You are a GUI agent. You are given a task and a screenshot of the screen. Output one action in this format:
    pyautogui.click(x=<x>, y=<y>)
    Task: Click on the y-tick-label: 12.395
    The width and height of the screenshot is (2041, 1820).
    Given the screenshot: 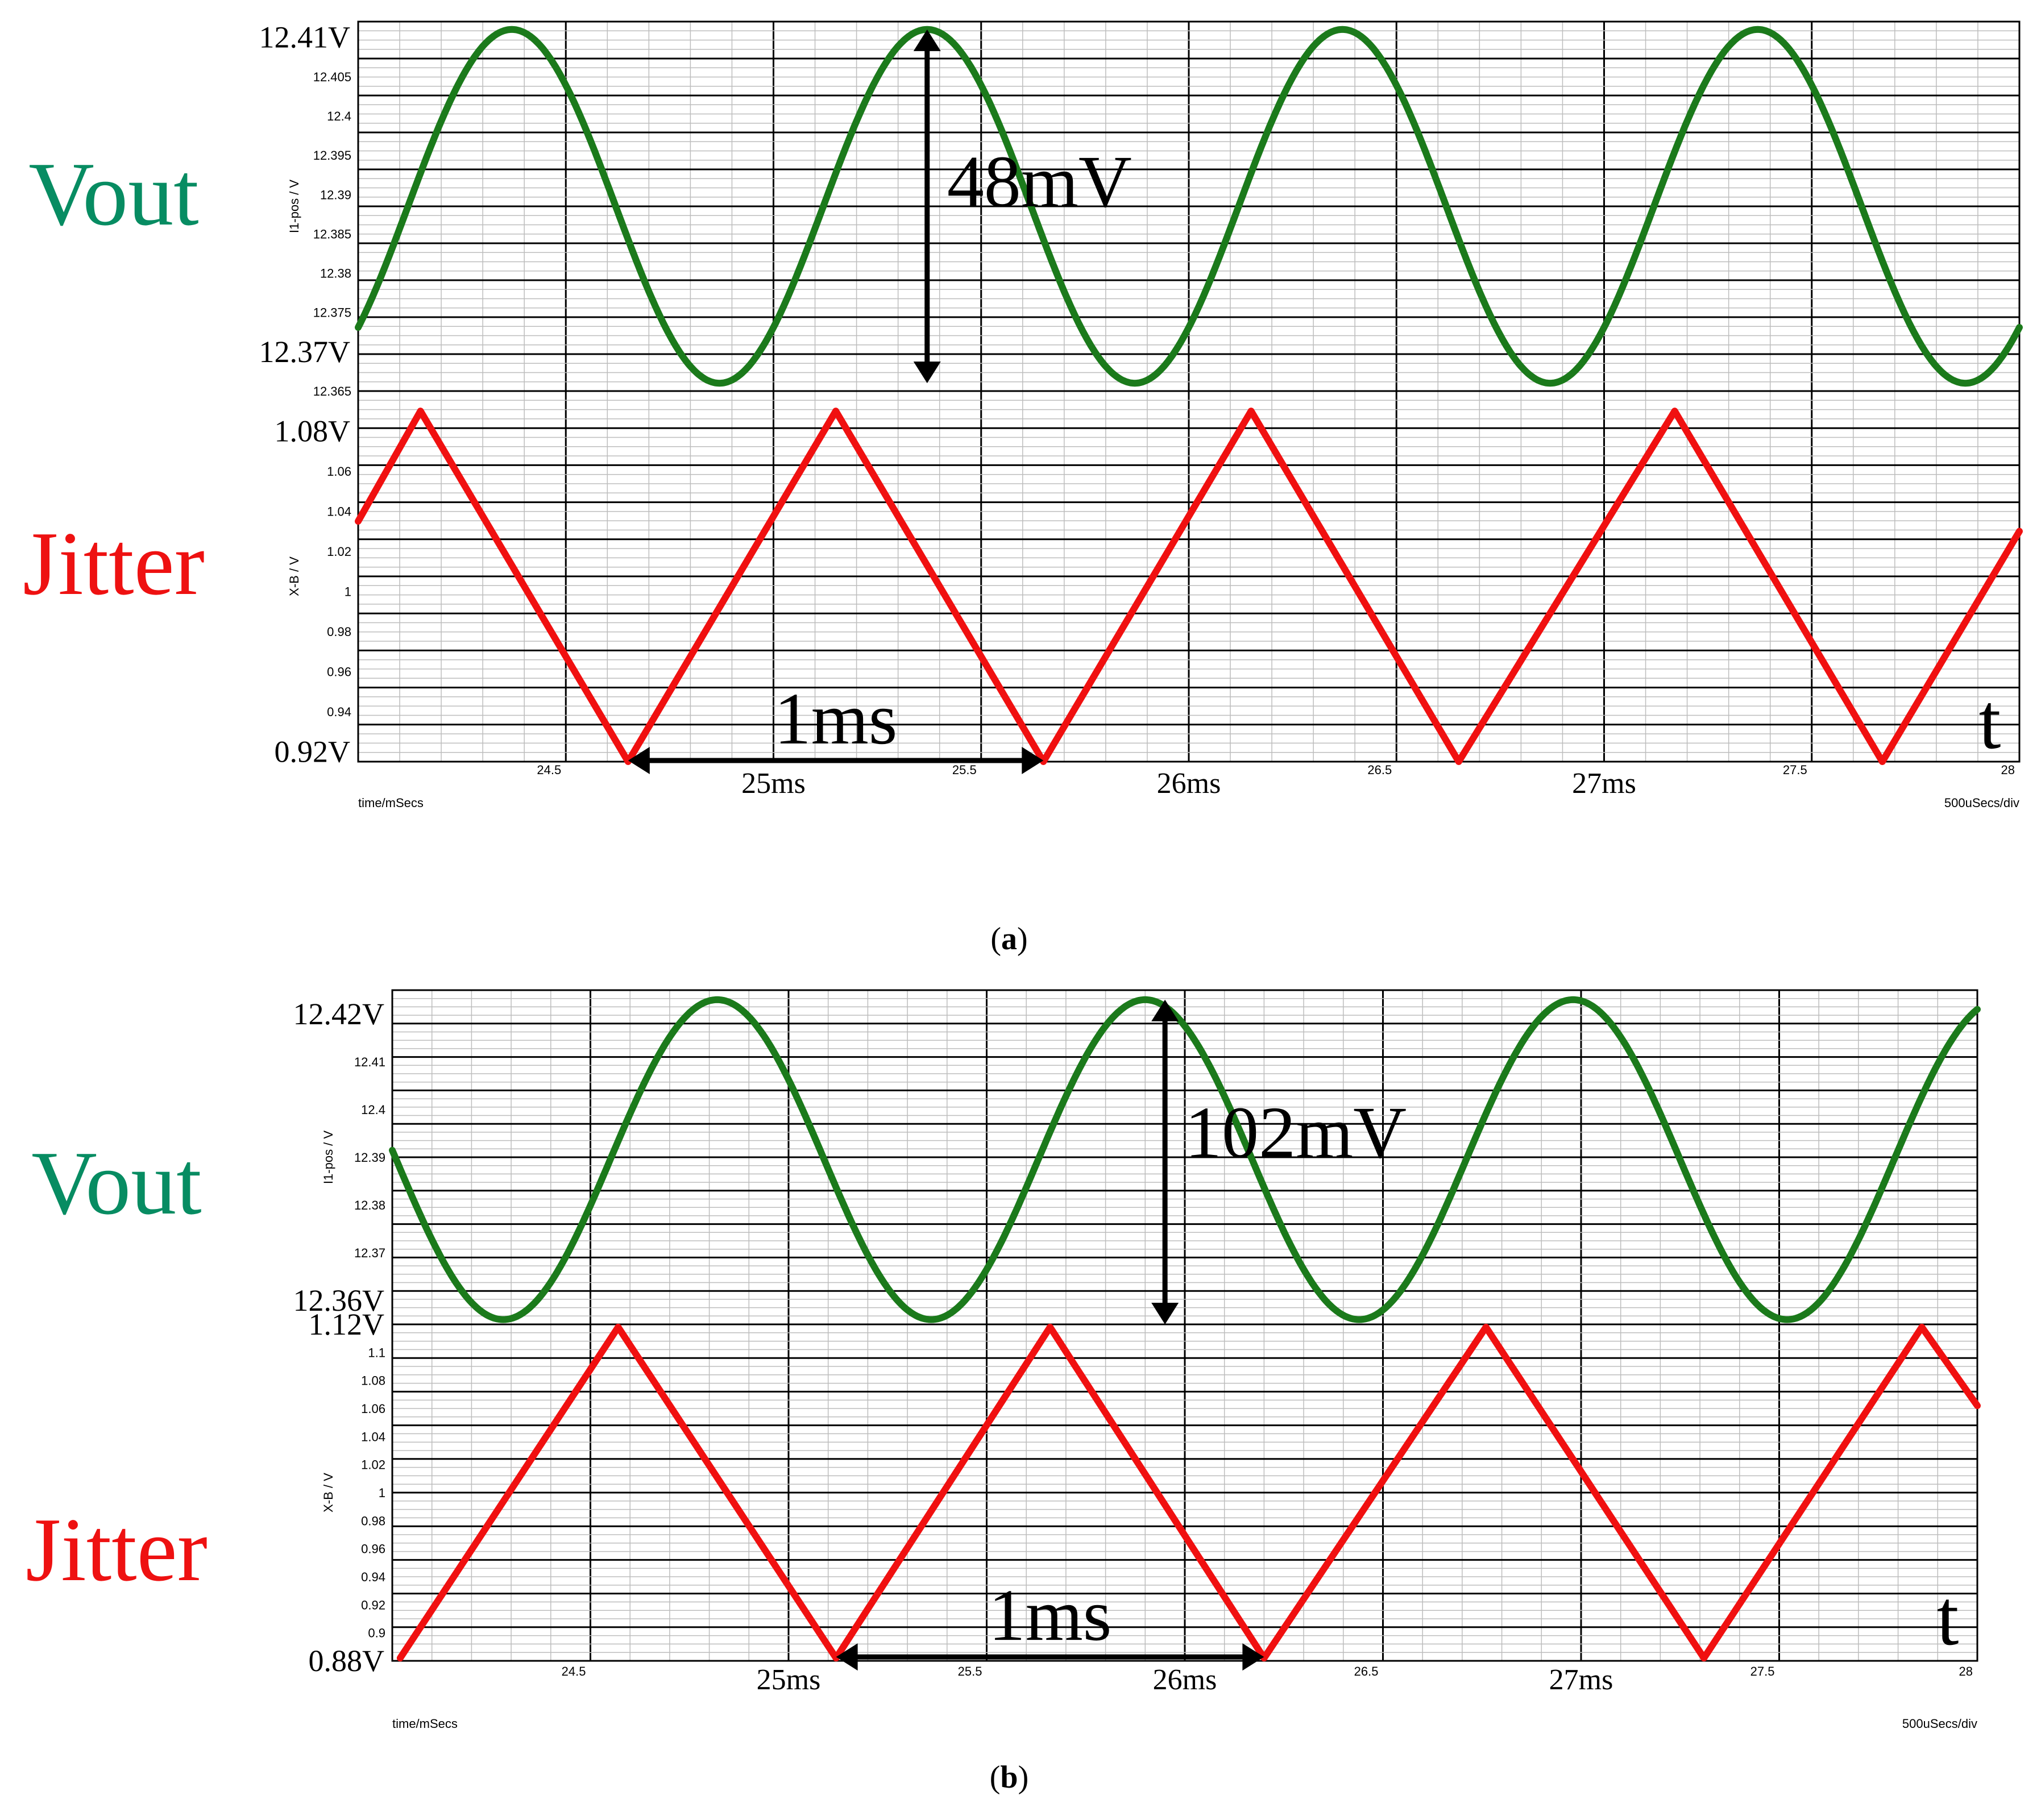 What is the action you would take?
    pyautogui.click(x=332, y=155)
    